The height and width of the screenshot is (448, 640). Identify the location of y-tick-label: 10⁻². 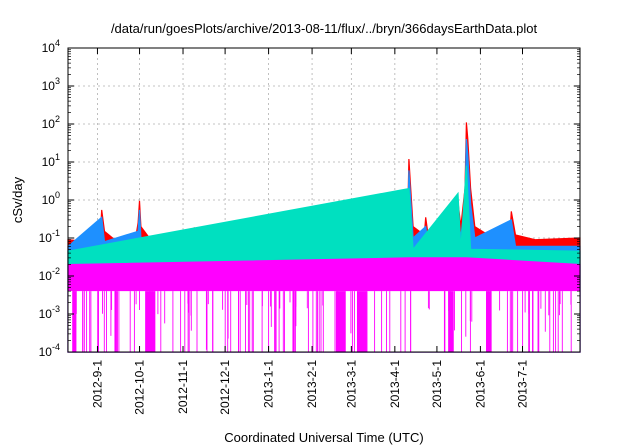
(49, 274).